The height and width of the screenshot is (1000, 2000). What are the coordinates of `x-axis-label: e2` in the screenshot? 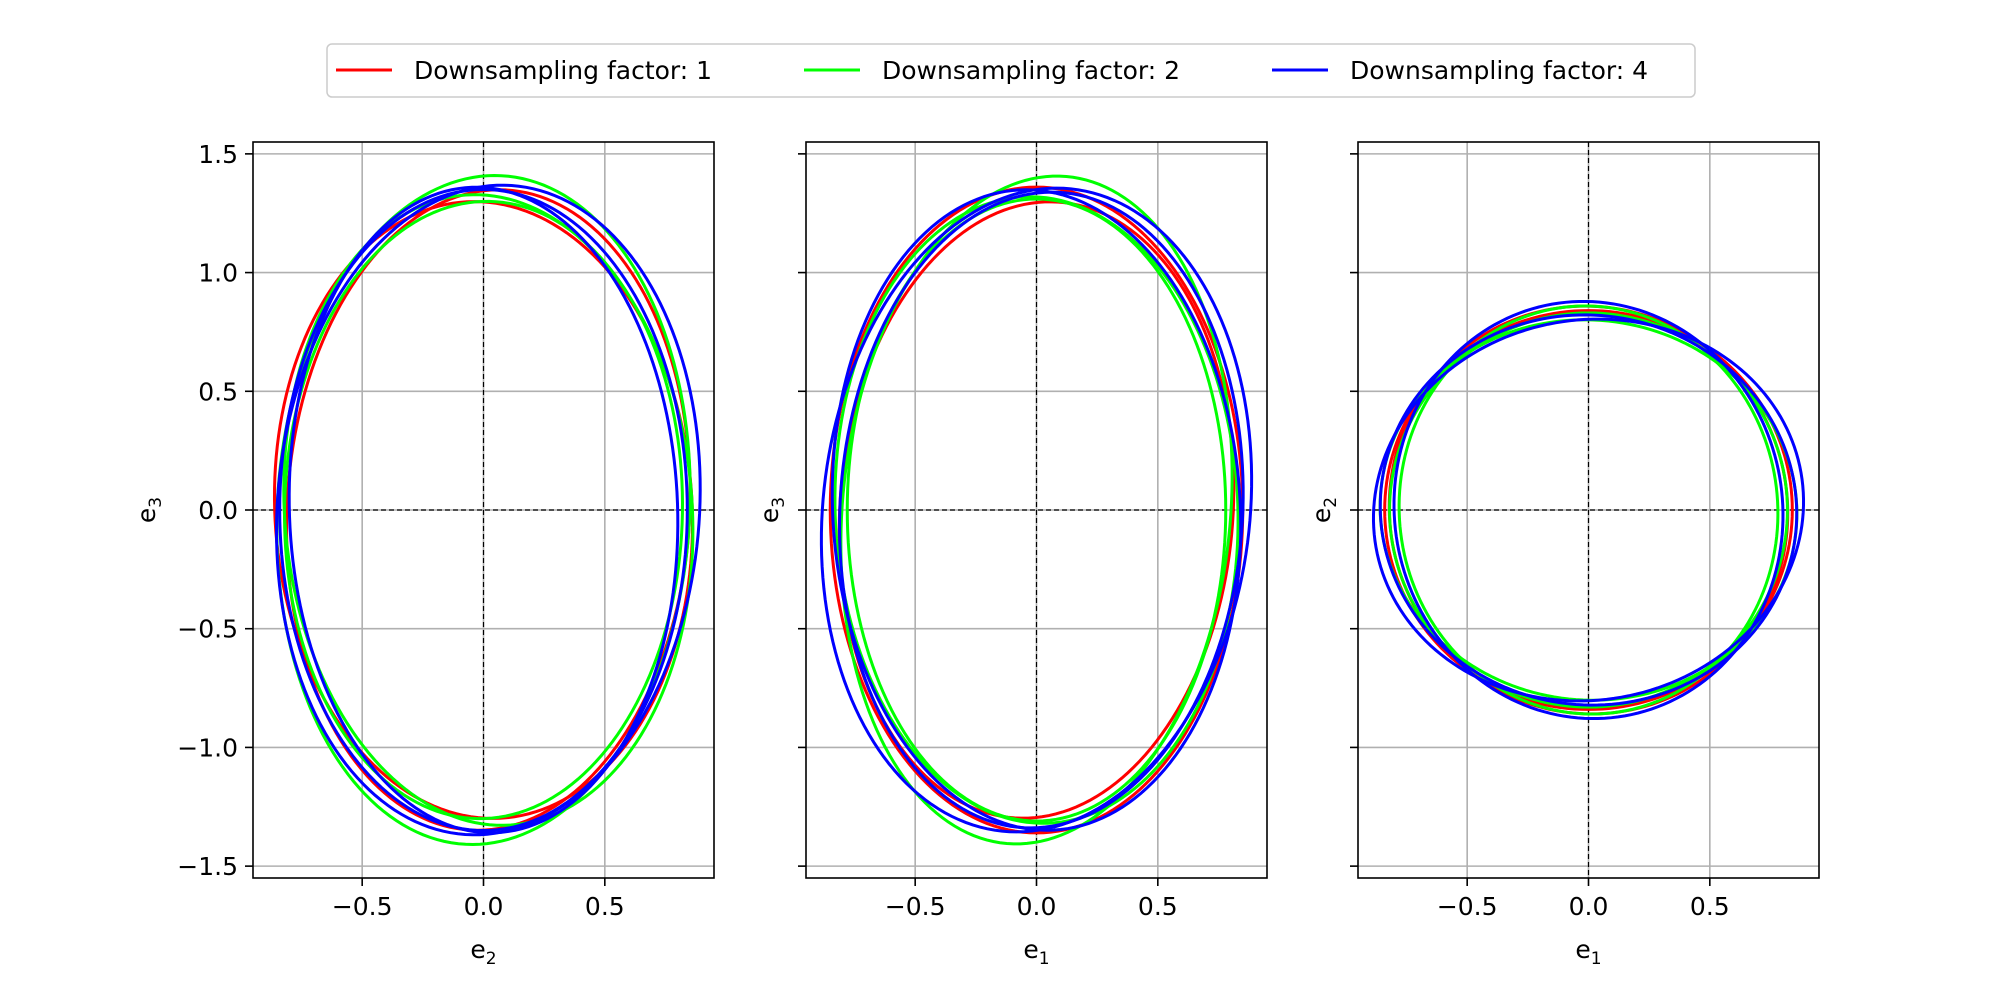 It's located at (483, 952).